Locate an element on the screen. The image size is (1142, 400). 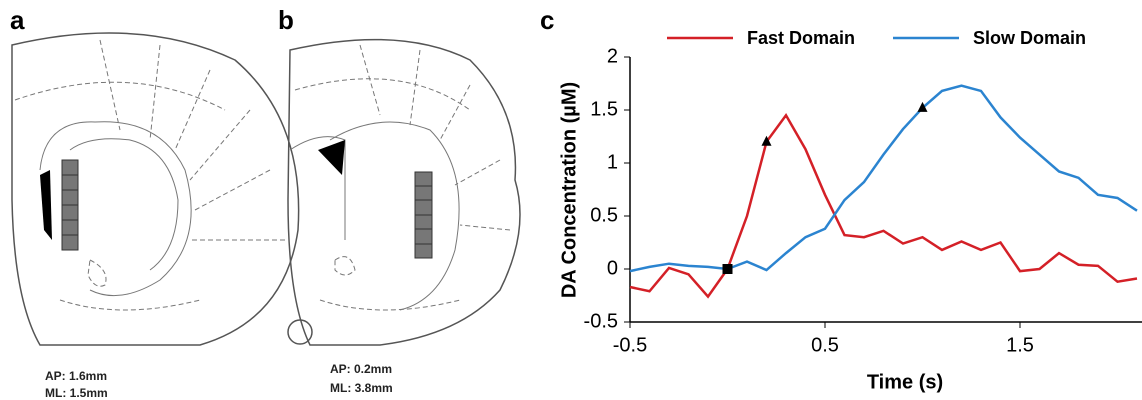
ap-note: AP: 0.2mm is located at coordinates (361, 369).